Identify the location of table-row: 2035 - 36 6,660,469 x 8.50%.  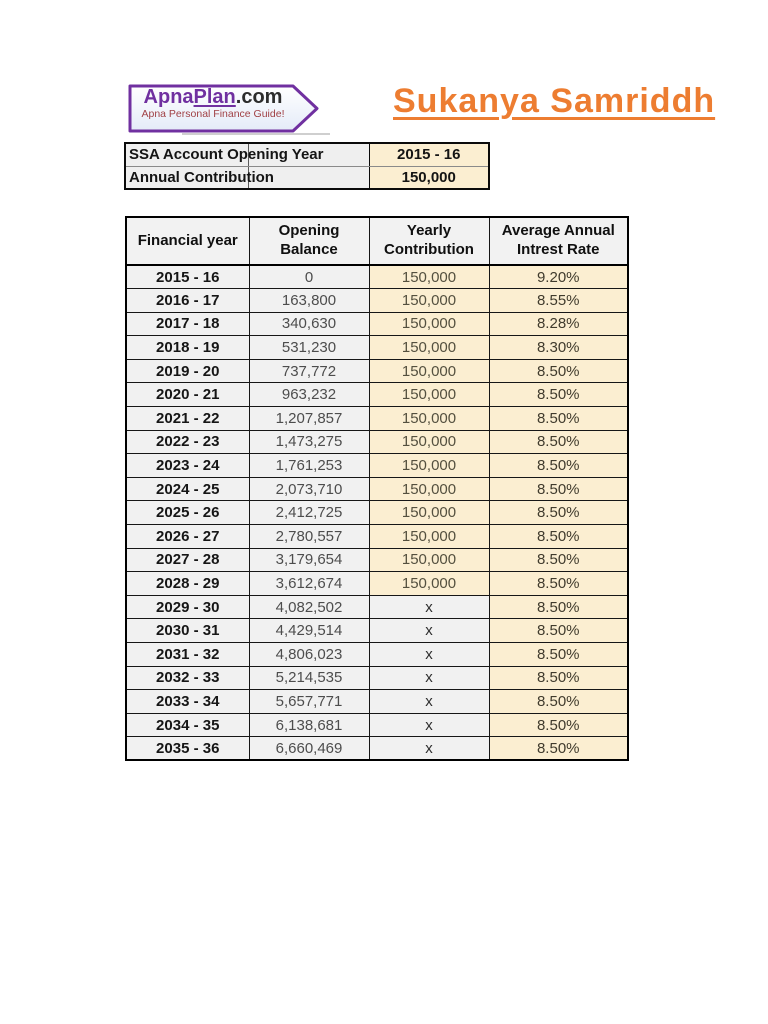
(377, 748).